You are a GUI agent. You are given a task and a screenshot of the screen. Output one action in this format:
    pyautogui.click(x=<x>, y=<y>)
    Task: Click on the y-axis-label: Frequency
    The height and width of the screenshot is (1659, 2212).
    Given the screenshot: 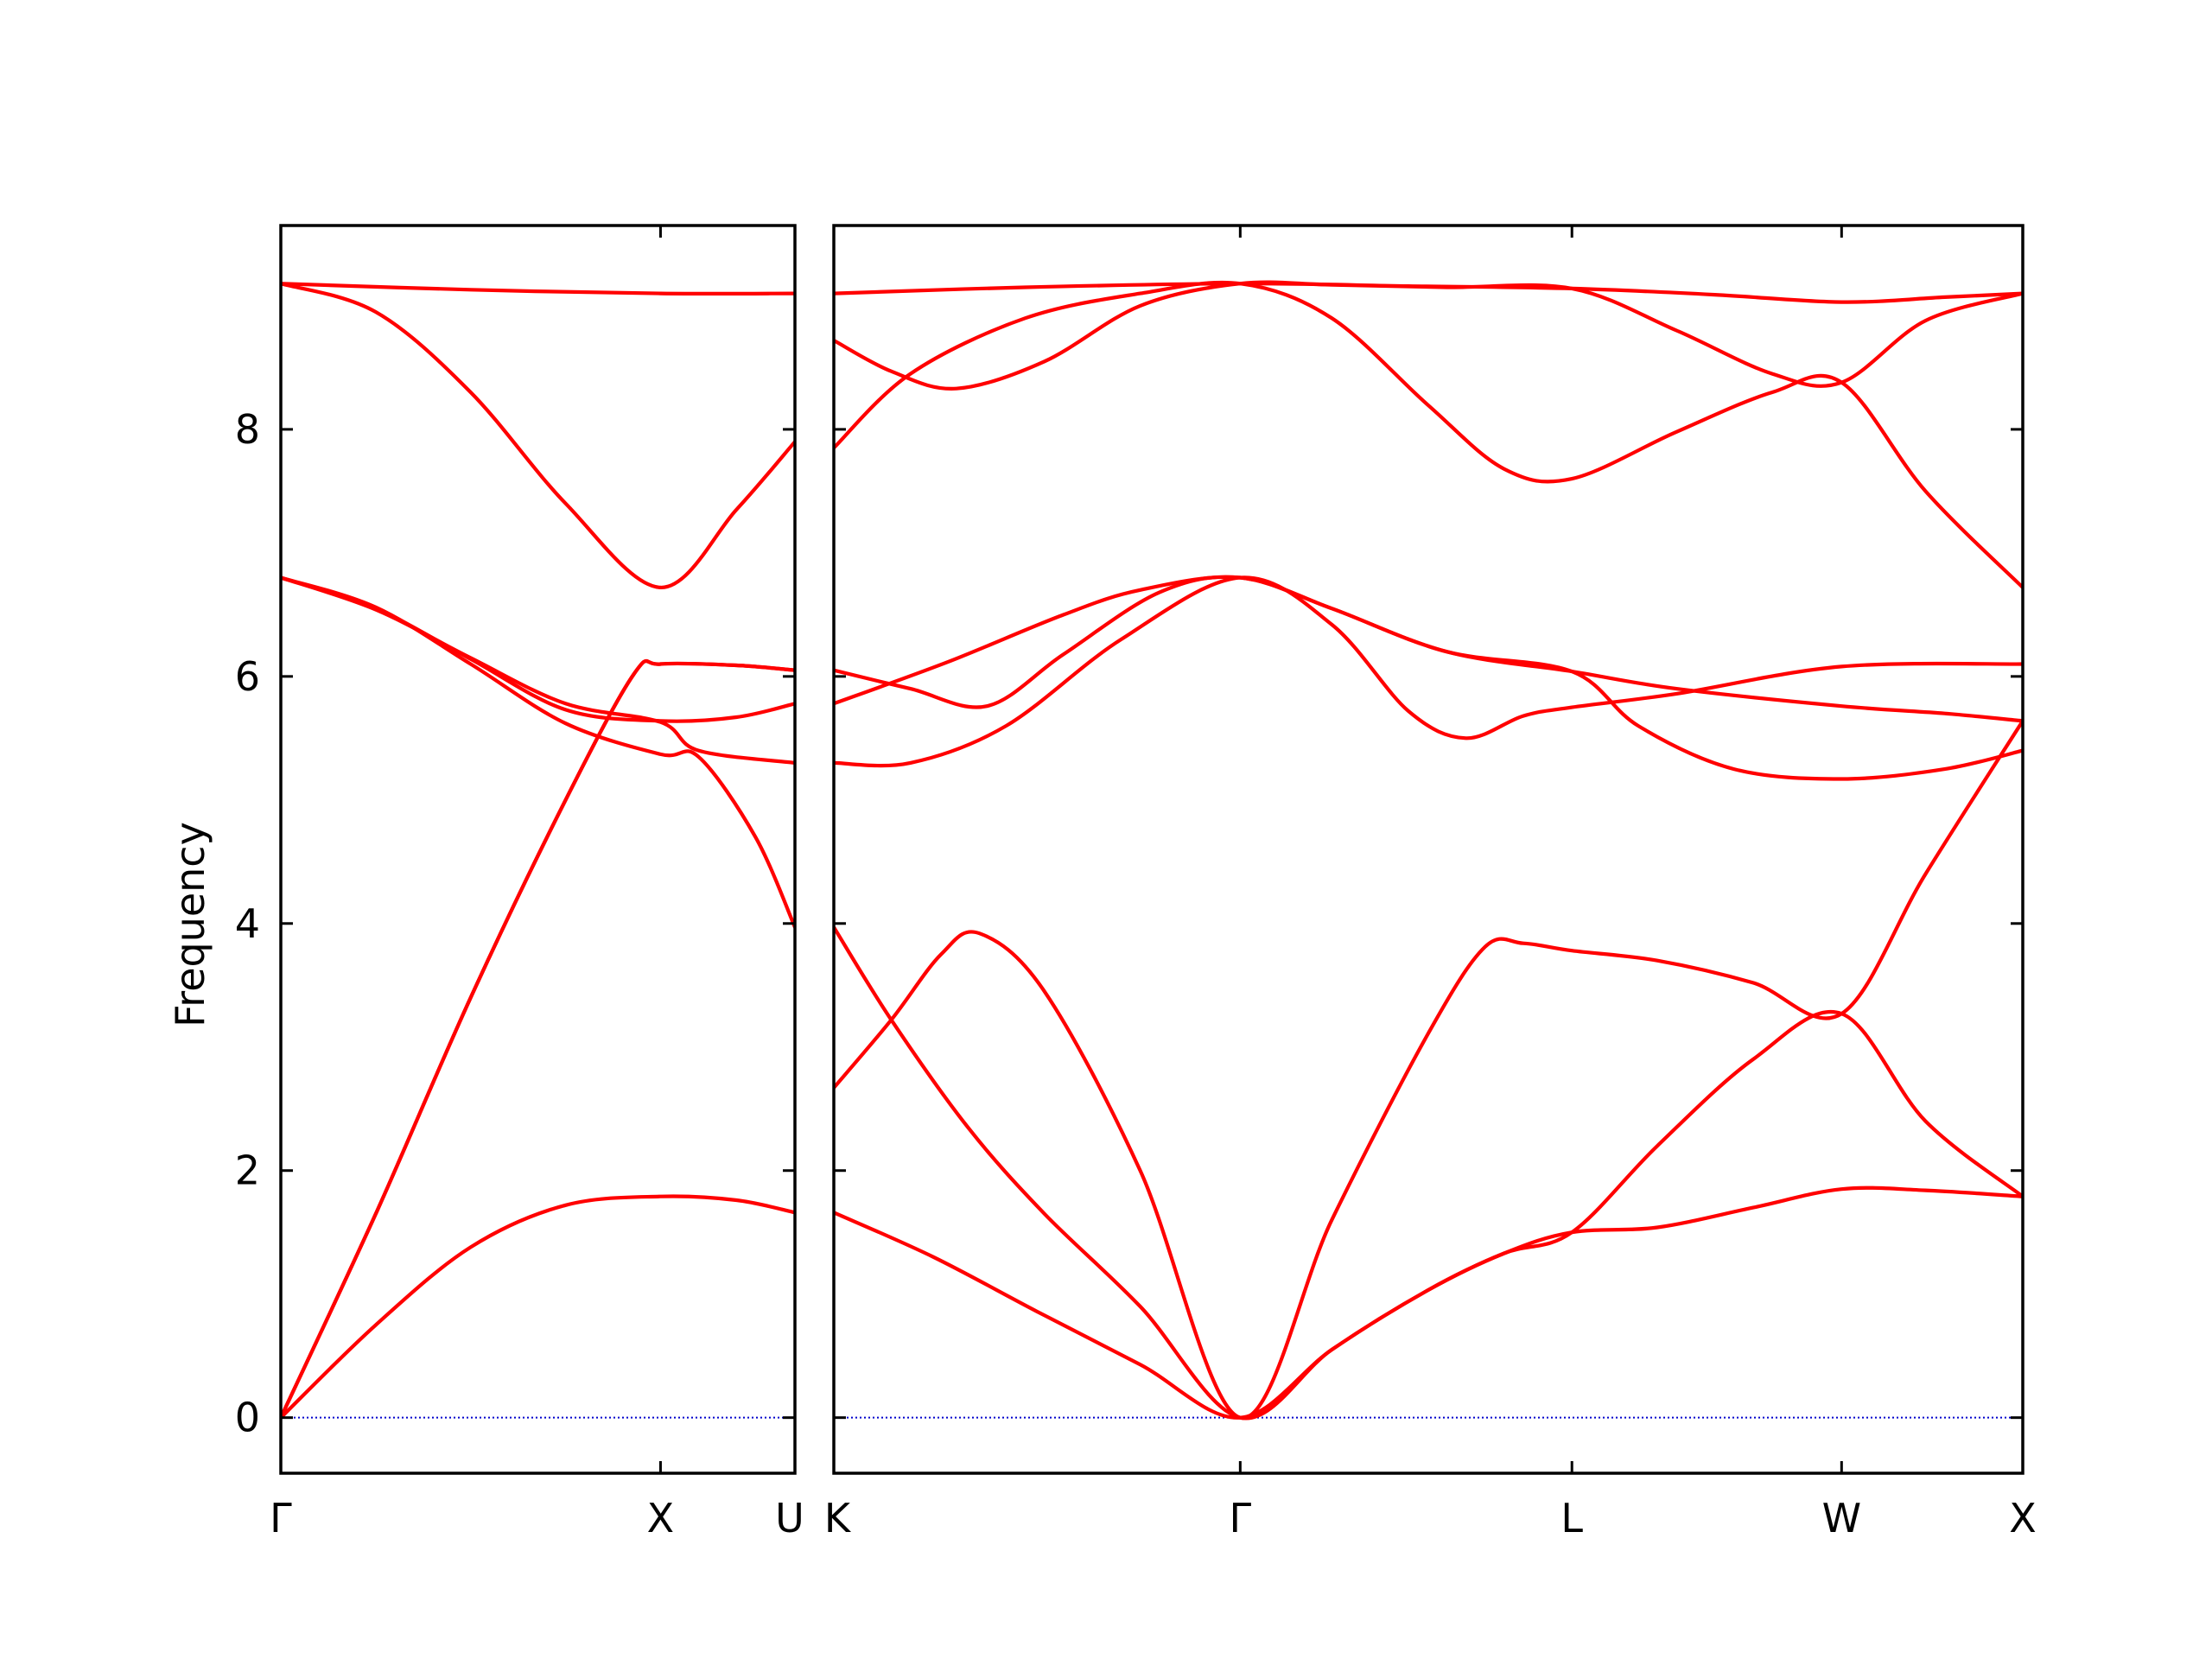 What is the action you would take?
    pyautogui.click(x=190, y=924)
    